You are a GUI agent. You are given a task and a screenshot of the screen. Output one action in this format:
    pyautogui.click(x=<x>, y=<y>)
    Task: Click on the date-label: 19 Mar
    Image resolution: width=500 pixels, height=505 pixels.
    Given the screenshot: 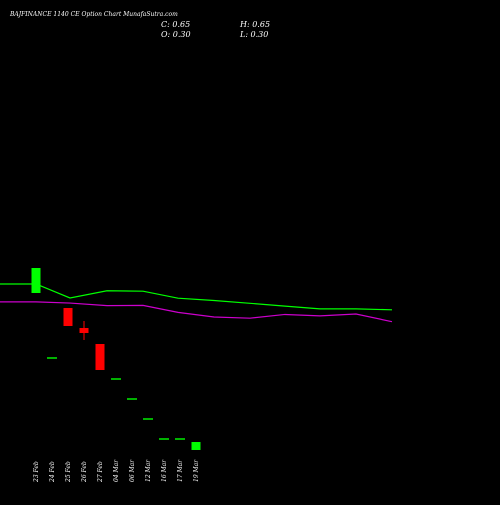 What is the action you would take?
    pyautogui.click(x=196, y=470)
    